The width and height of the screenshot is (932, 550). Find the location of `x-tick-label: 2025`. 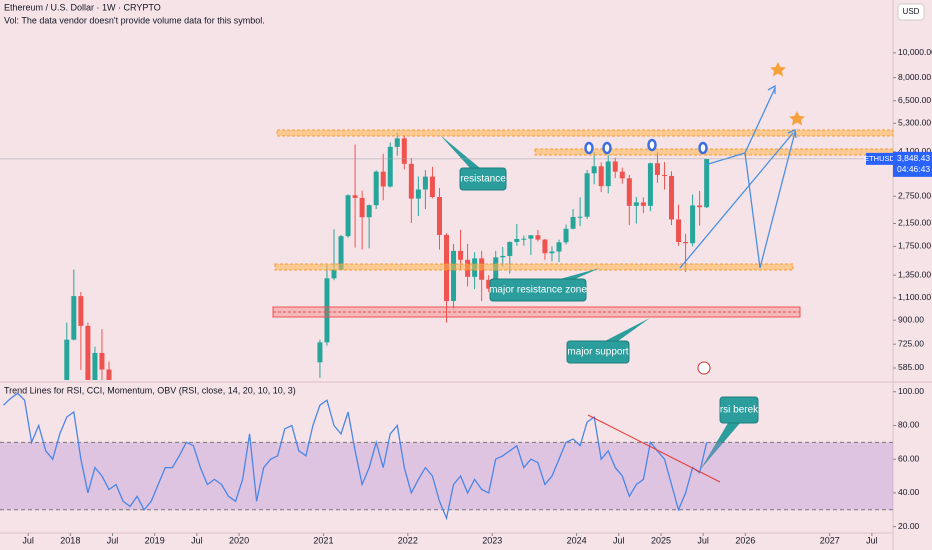

x-tick-label: 2025 is located at coordinates (661, 540).